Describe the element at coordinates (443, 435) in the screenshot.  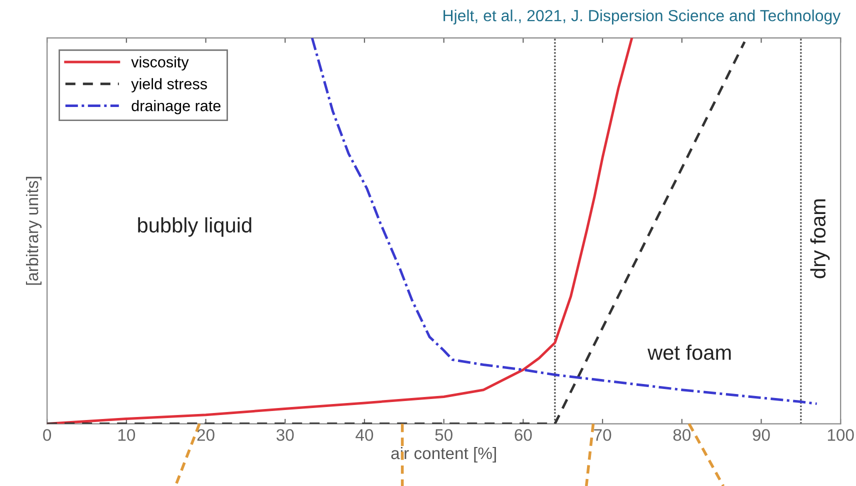
I see `x-tick-label: 50` at that location.